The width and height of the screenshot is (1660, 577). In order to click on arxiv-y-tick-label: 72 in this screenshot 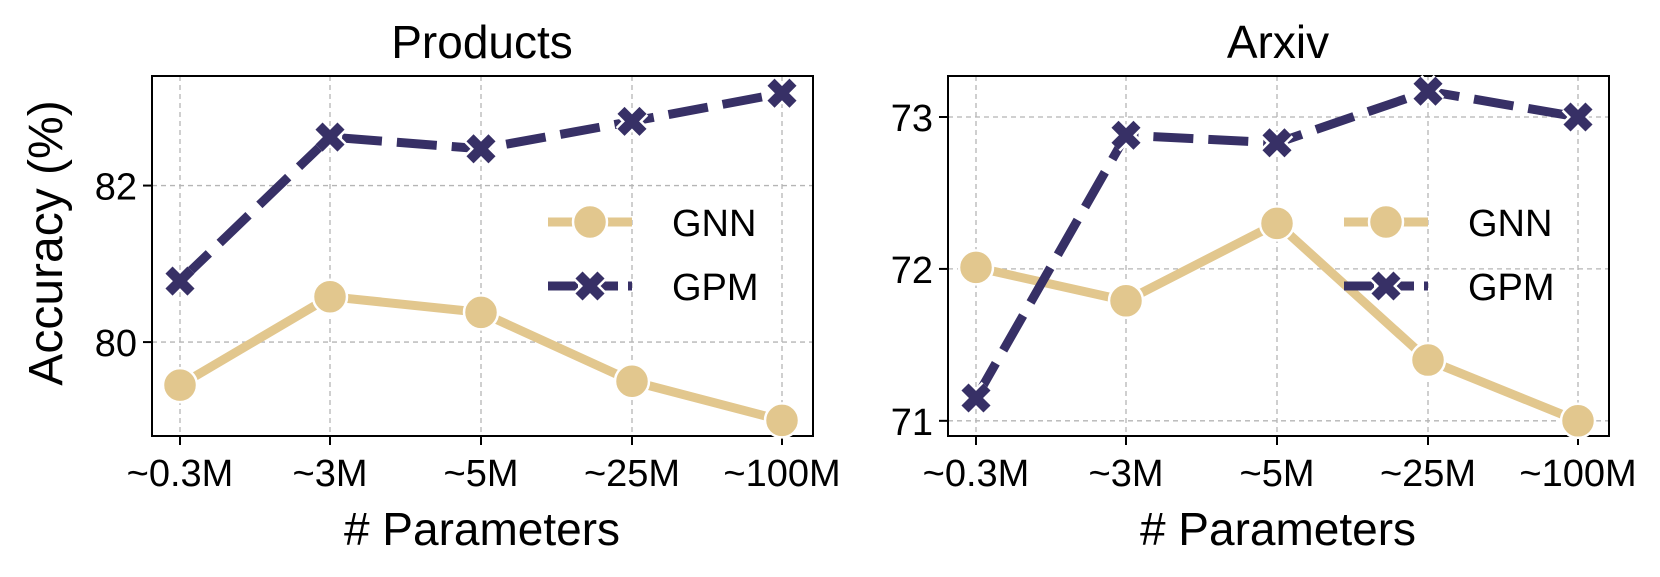, I will do `click(912, 271)`.